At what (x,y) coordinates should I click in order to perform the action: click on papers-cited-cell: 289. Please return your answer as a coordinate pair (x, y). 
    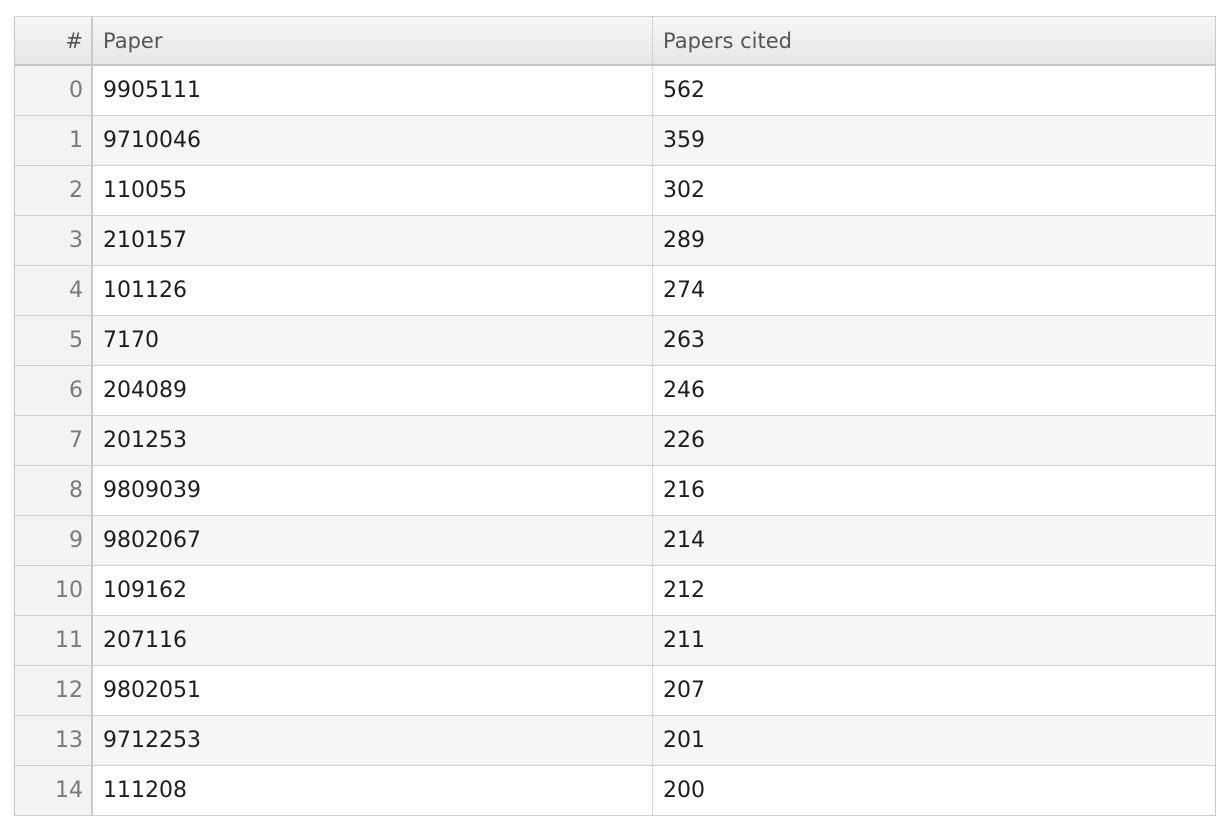
    Looking at the image, I should click on (684, 240).